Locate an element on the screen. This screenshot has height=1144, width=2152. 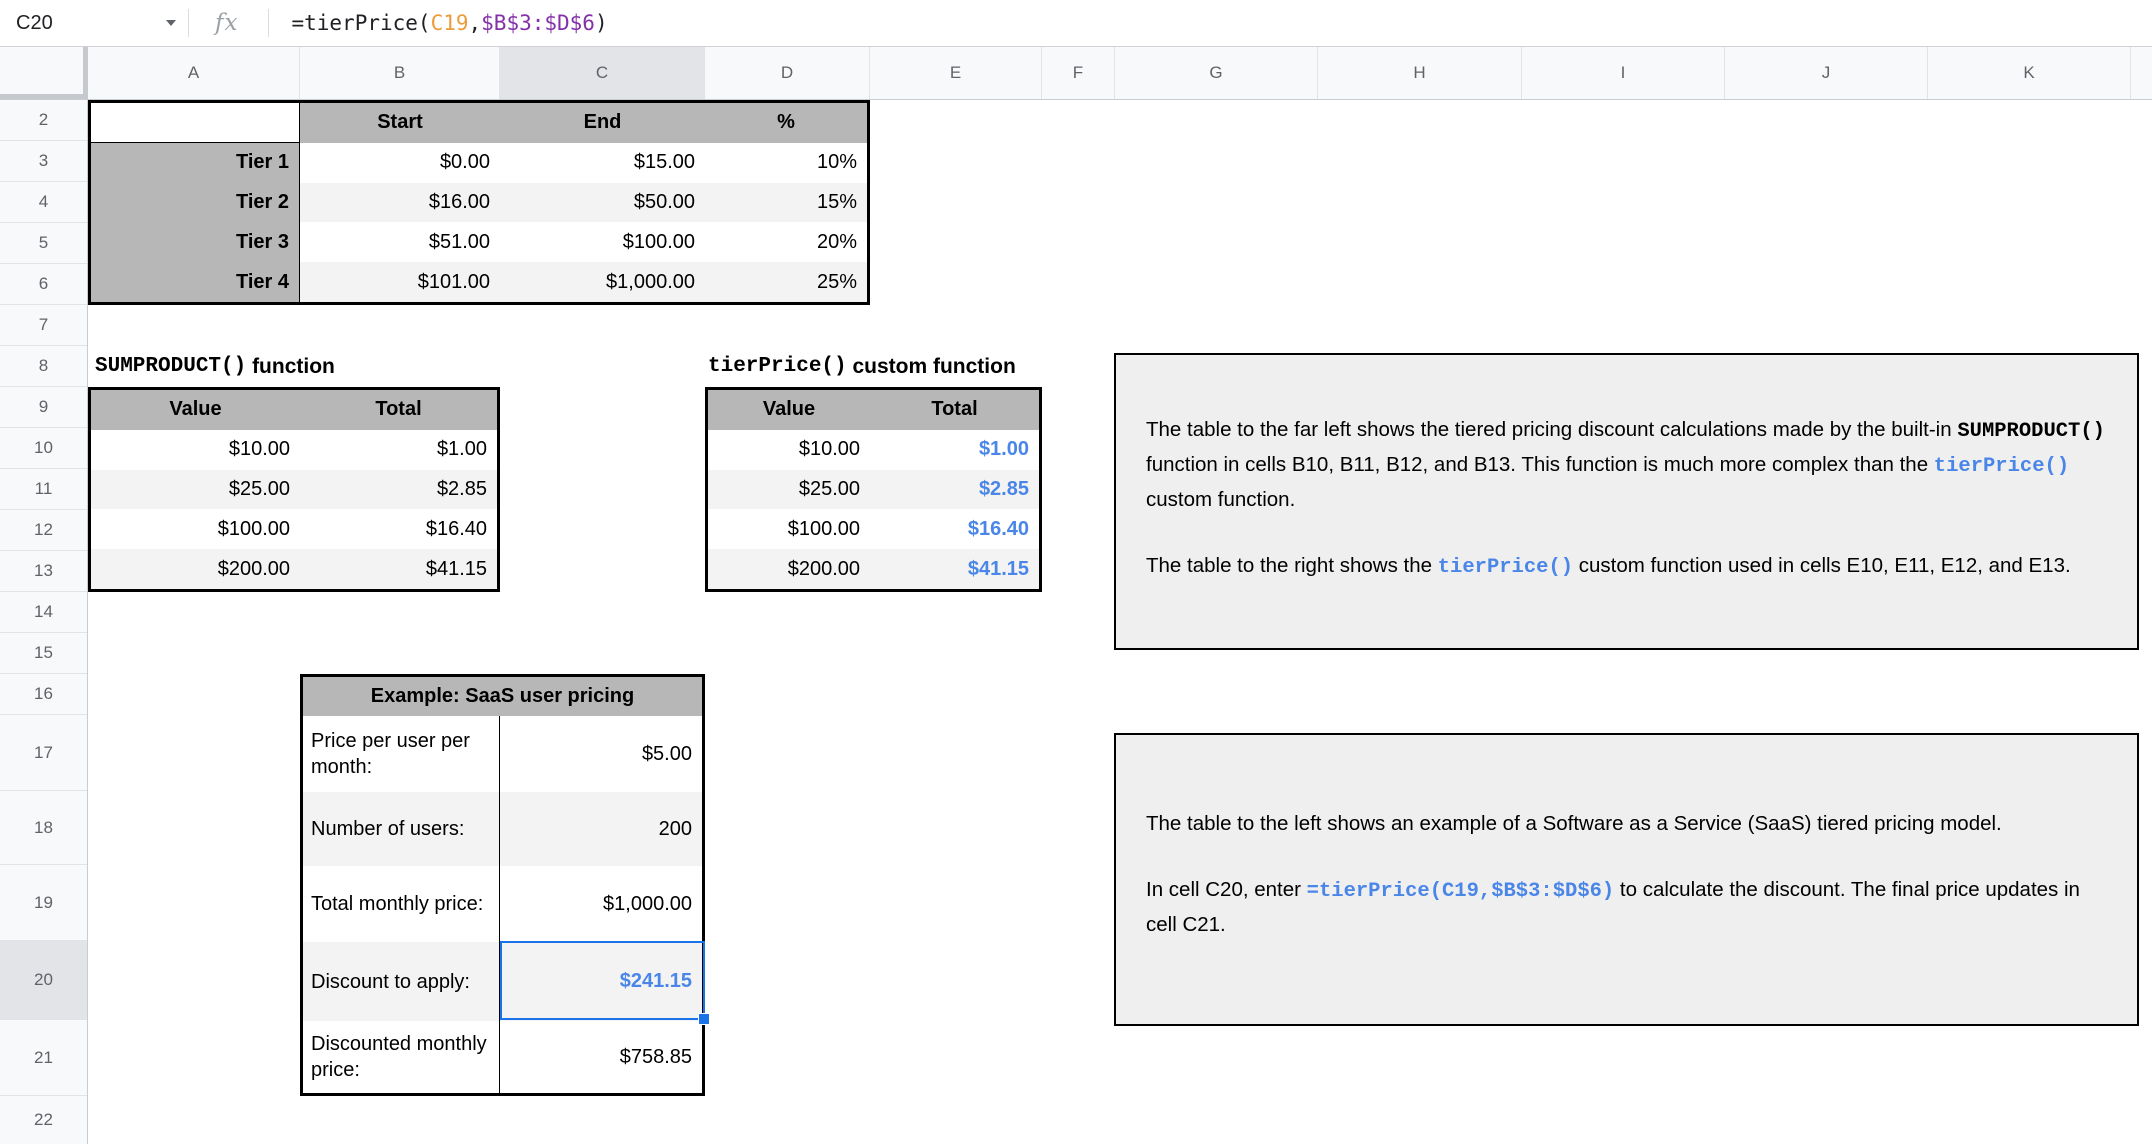
cell-d9: Value is located at coordinates (789, 410).